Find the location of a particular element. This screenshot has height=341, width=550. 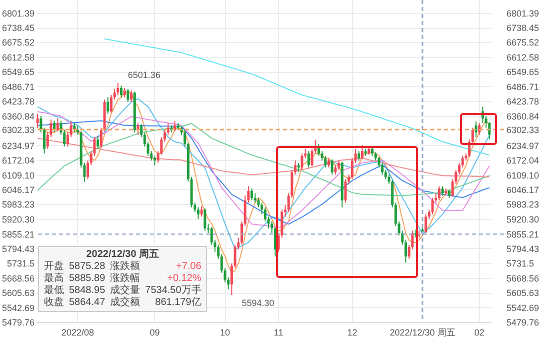

y-tick-label: 5542.69 is located at coordinates (18, 307).